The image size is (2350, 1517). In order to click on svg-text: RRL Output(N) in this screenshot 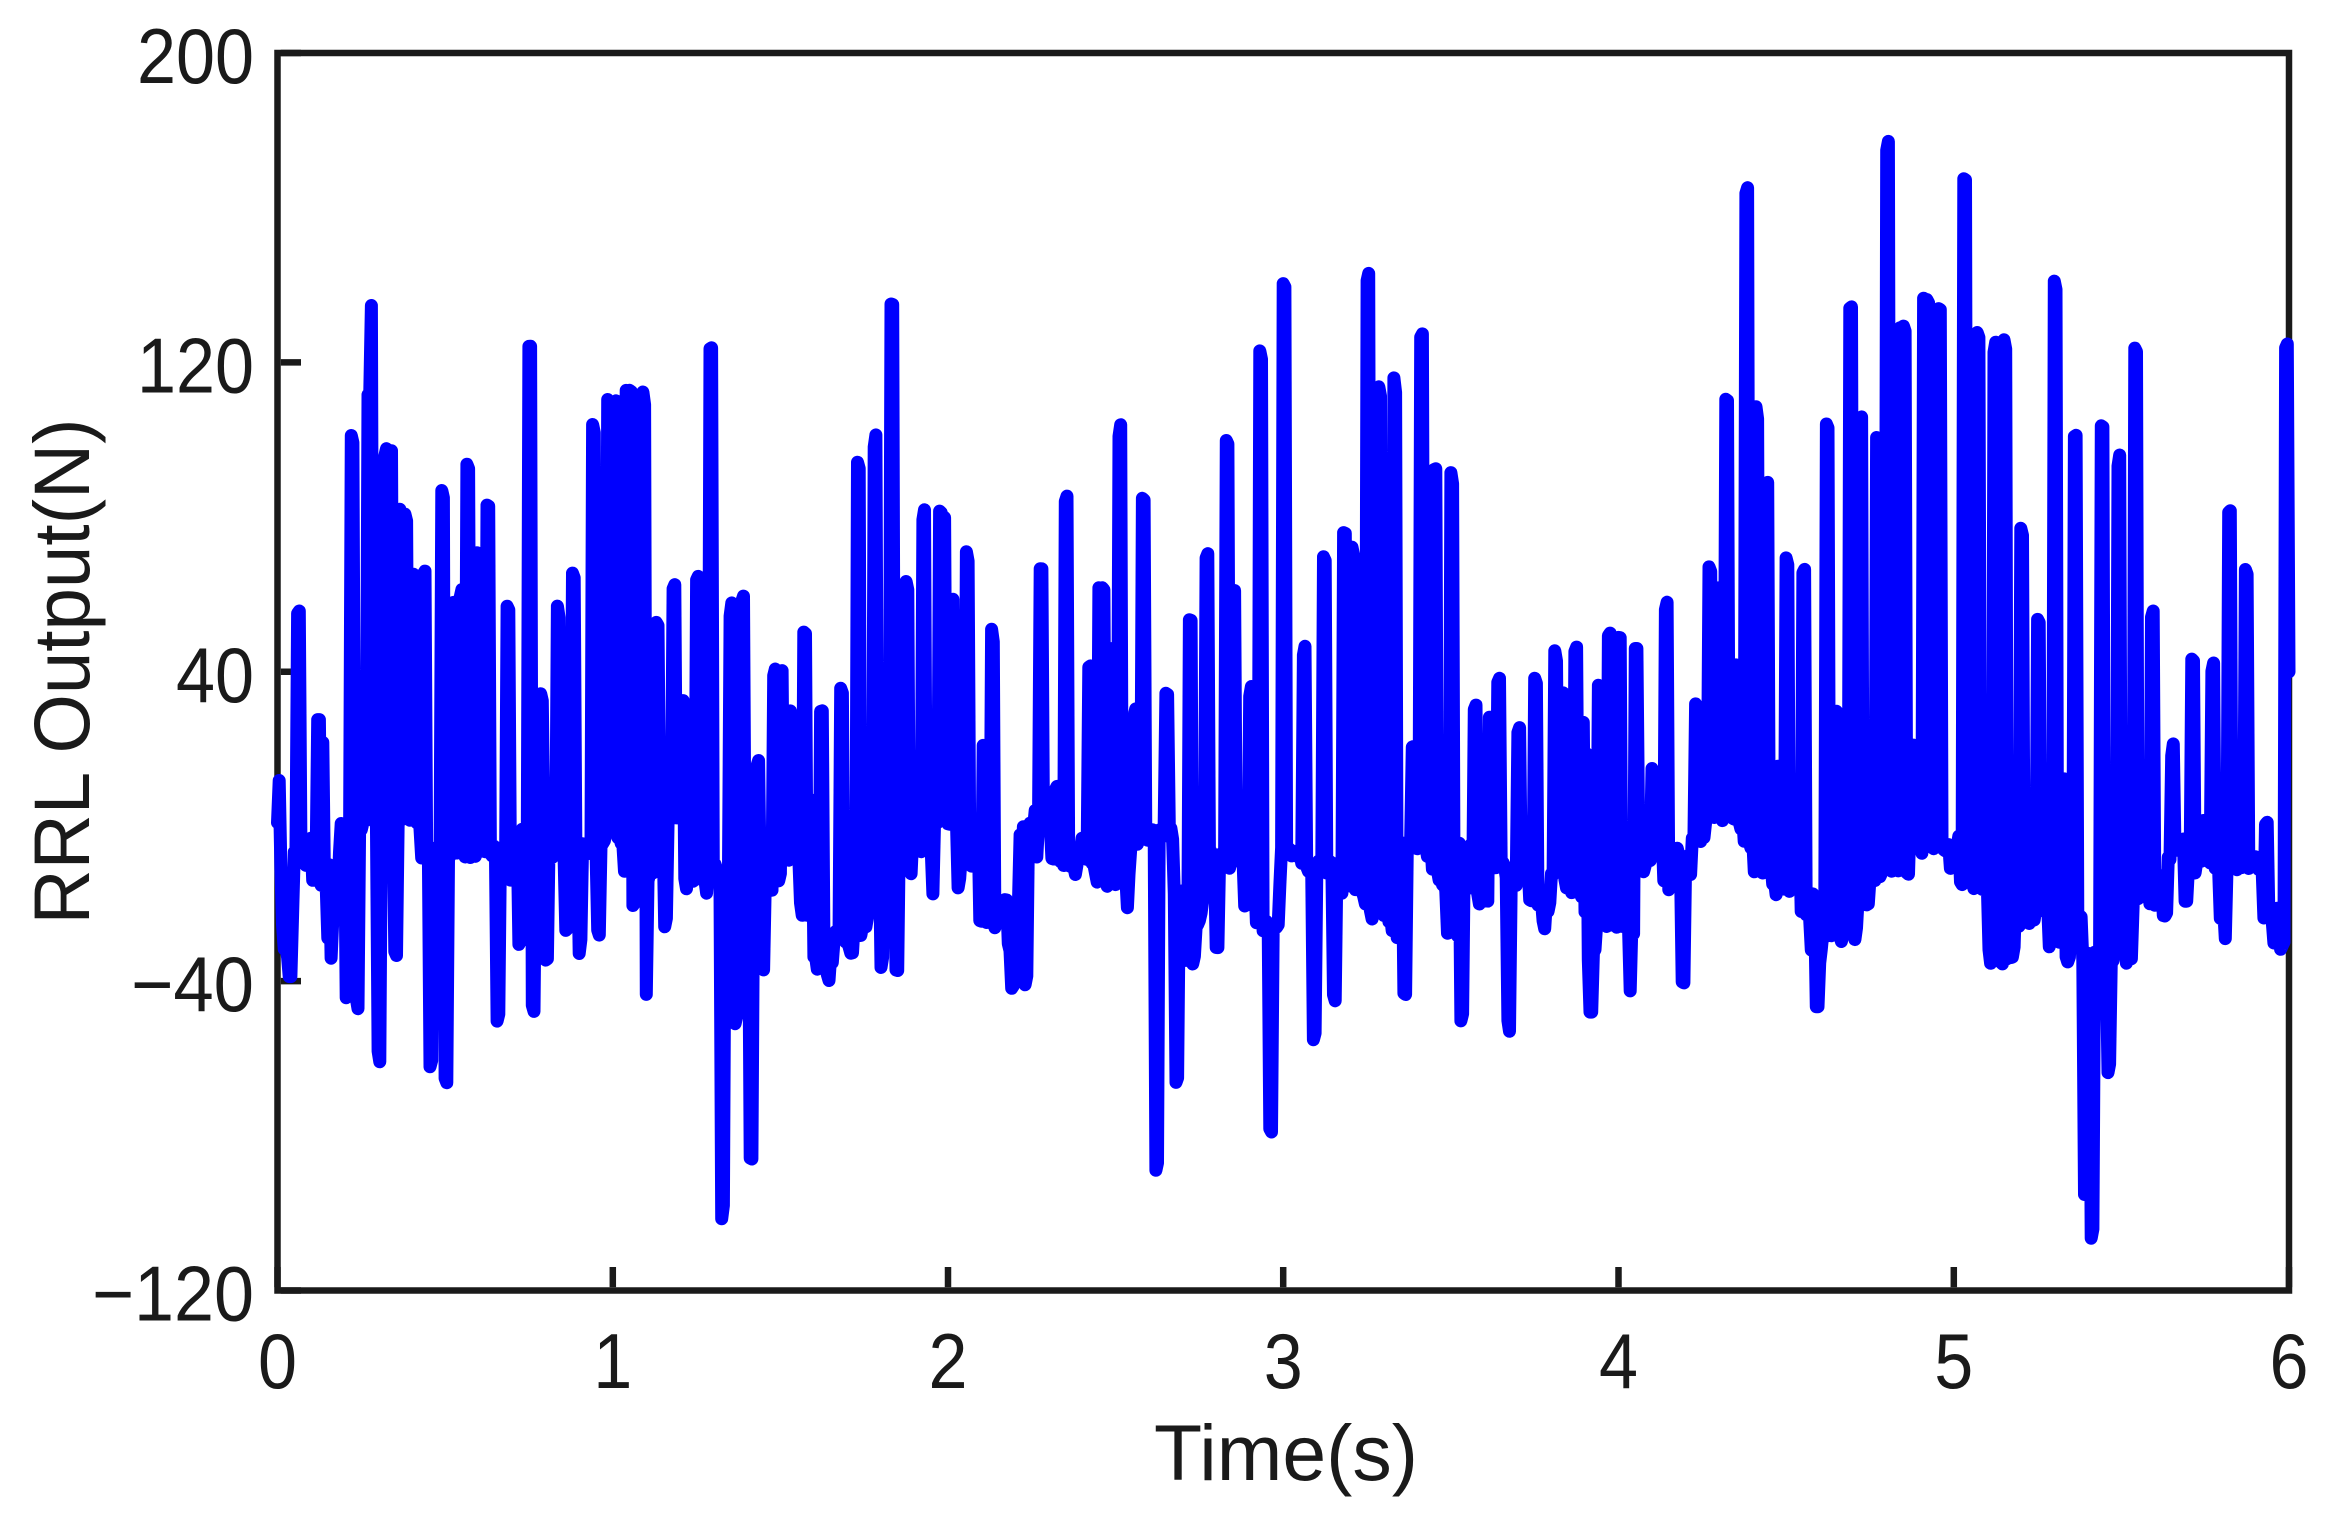, I will do `click(61, 672)`.